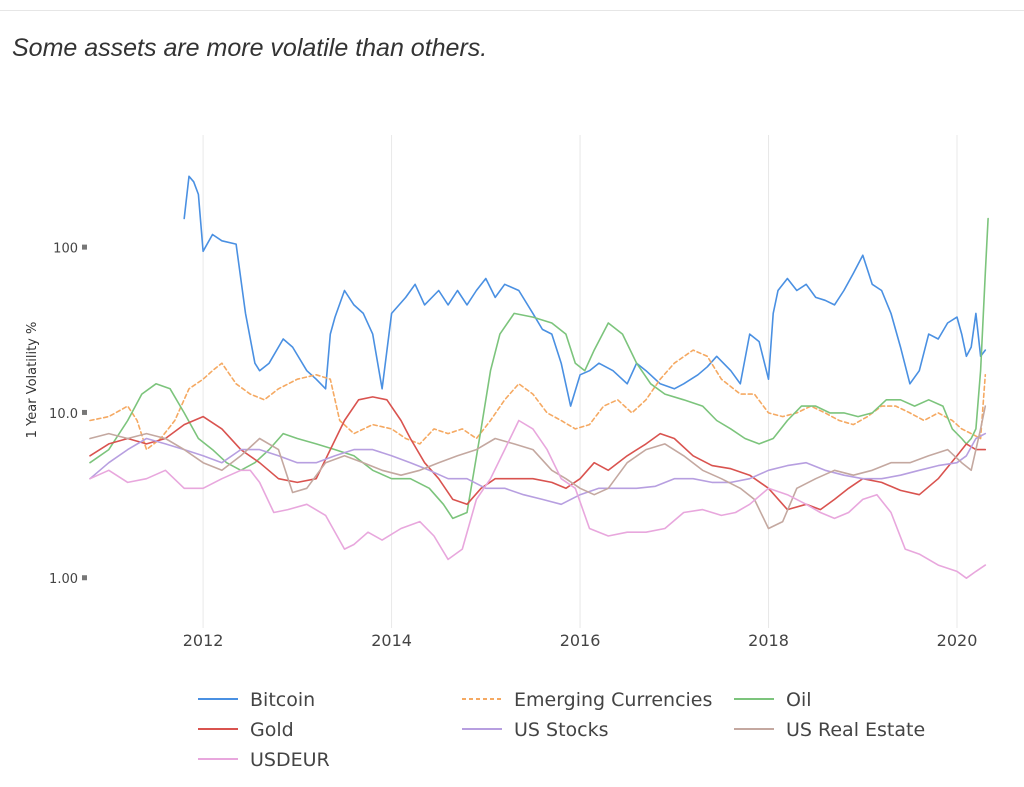  Describe the element at coordinates (63, 414) in the screenshot. I see `y-tick-label: 10.0` at that location.